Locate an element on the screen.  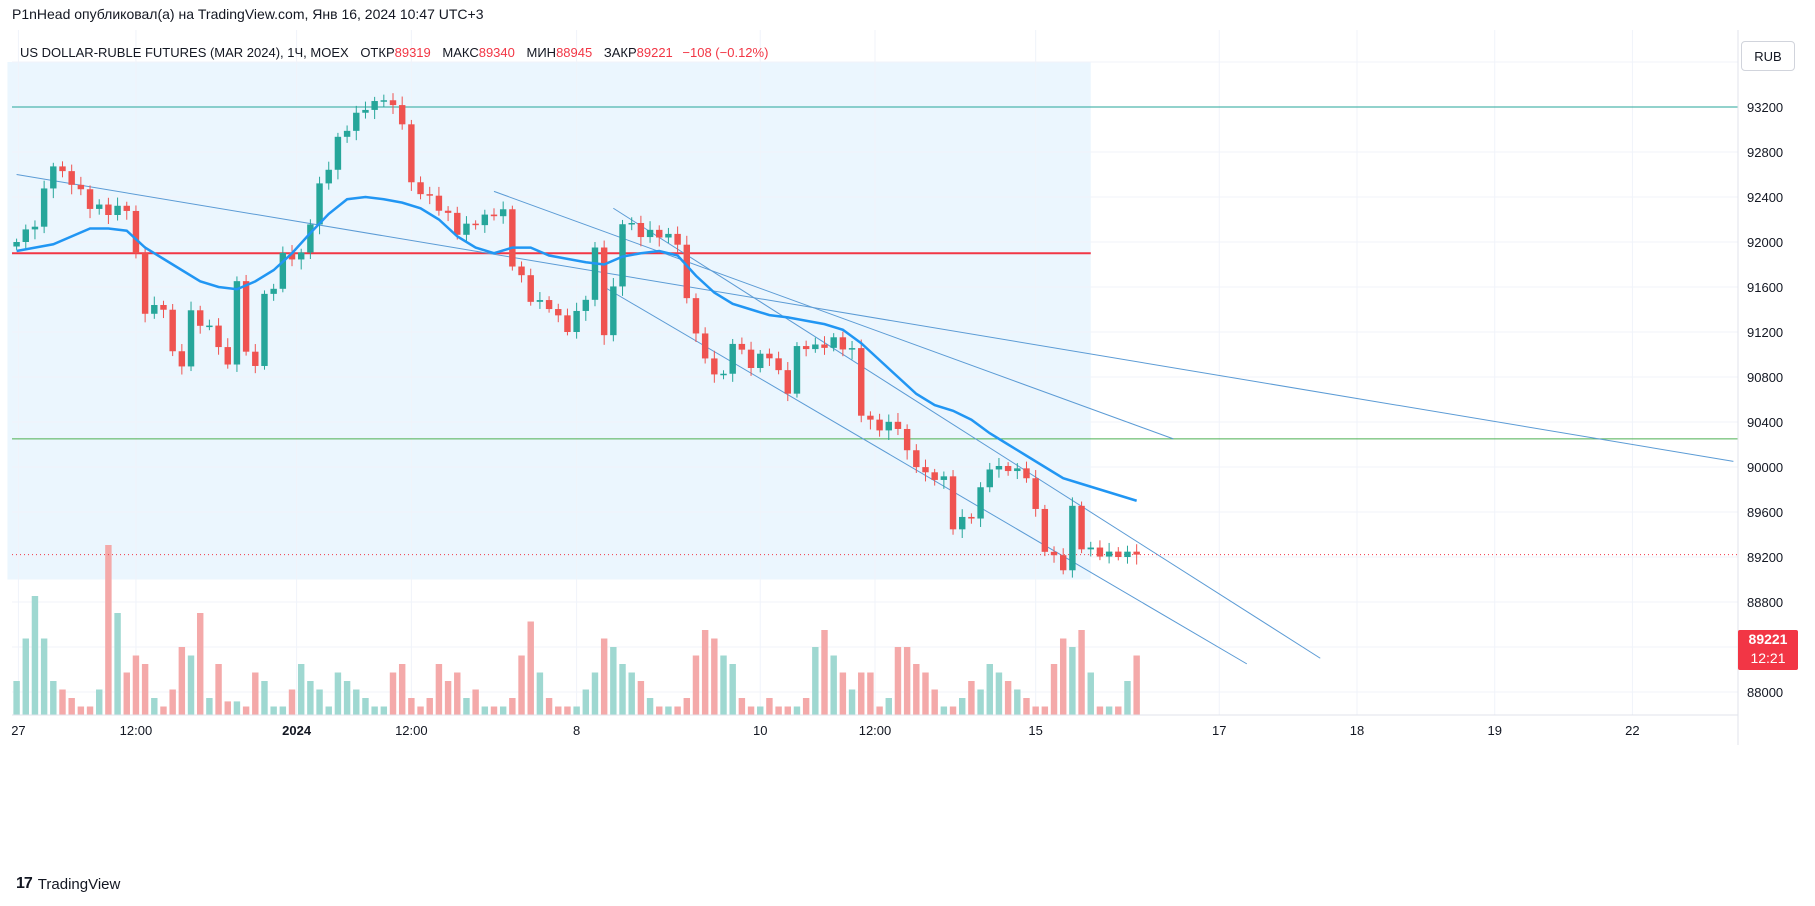
y-tick-label: 91200 is located at coordinates (1765, 332).